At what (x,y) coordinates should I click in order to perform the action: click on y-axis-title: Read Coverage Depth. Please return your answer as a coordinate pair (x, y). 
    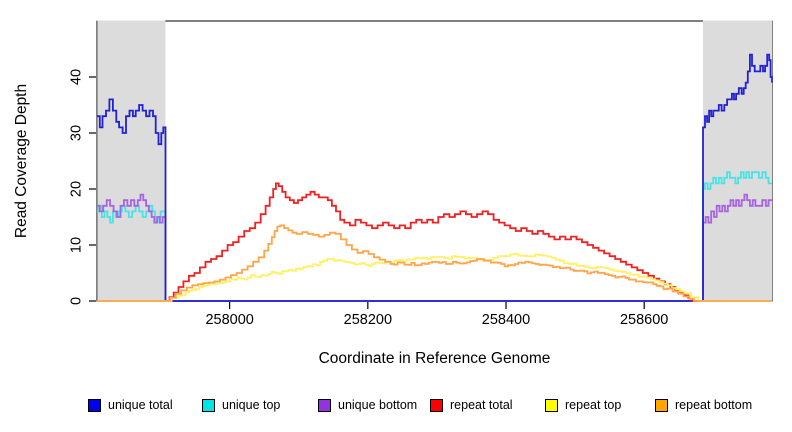
    Looking at the image, I should click on (21, 161).